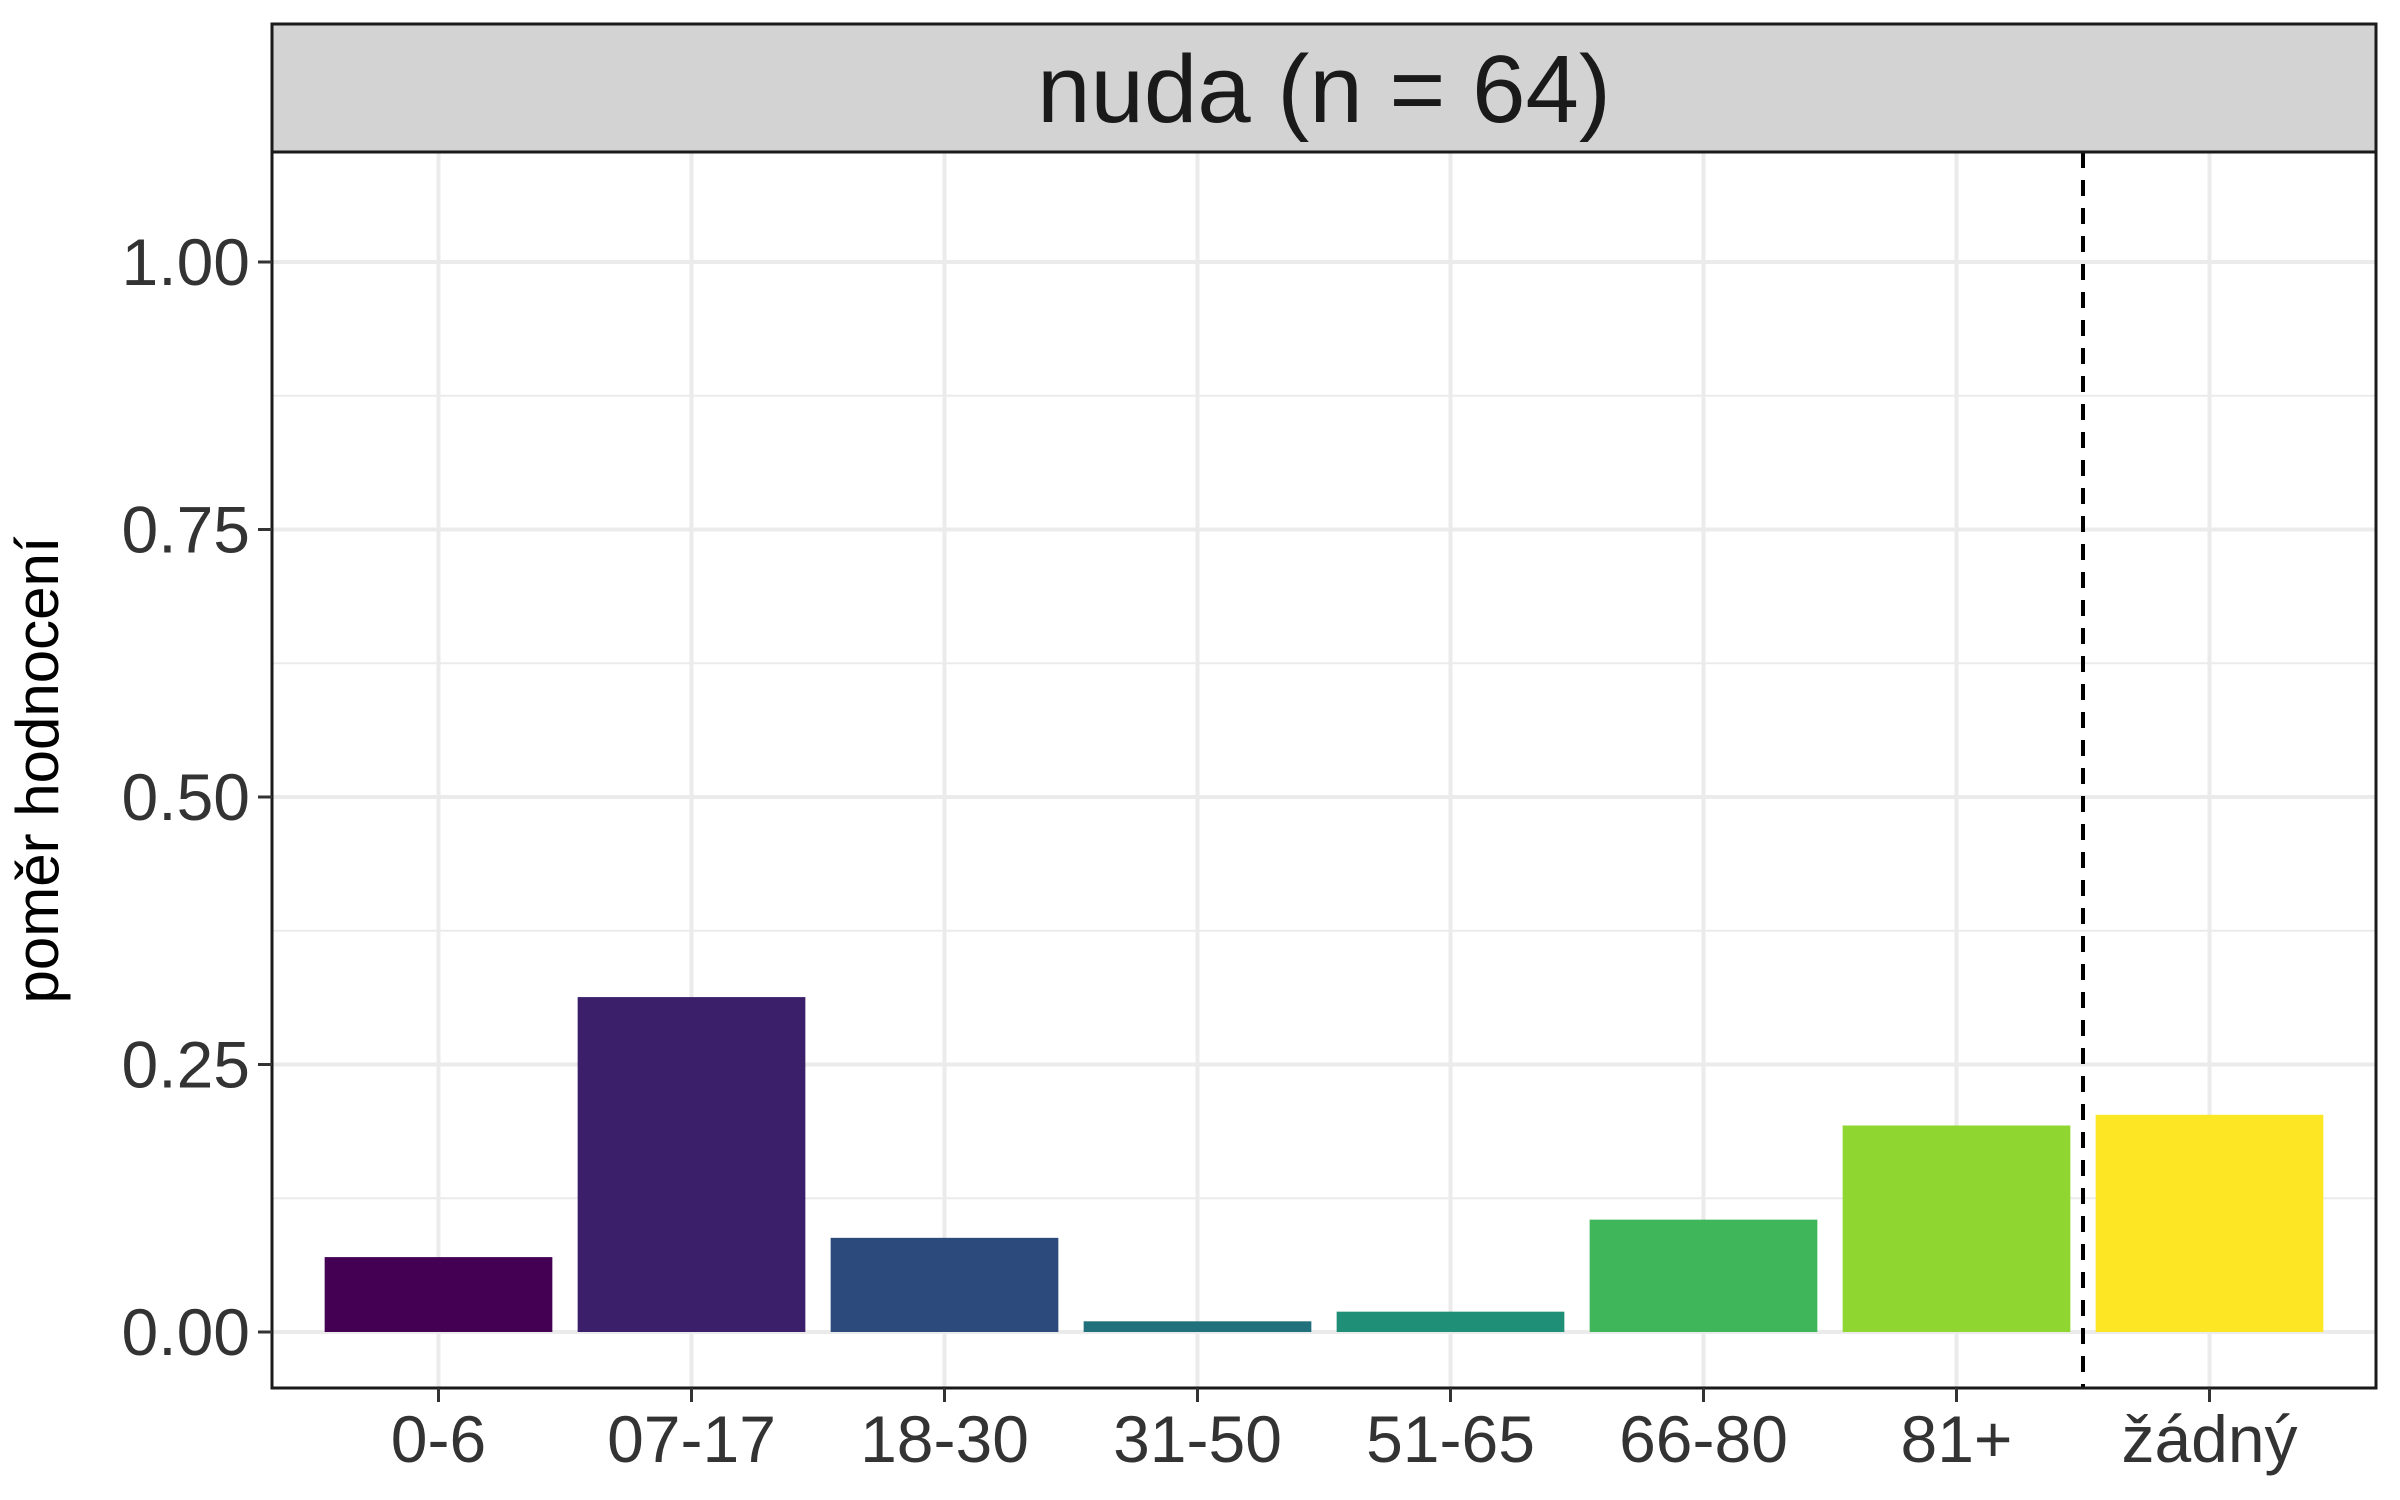 This screenshot has height=1500, width=2400. Describe the element at coordinates (186, 1065) in the screenshot. I see `y-tick-label: 0.25` at that location.